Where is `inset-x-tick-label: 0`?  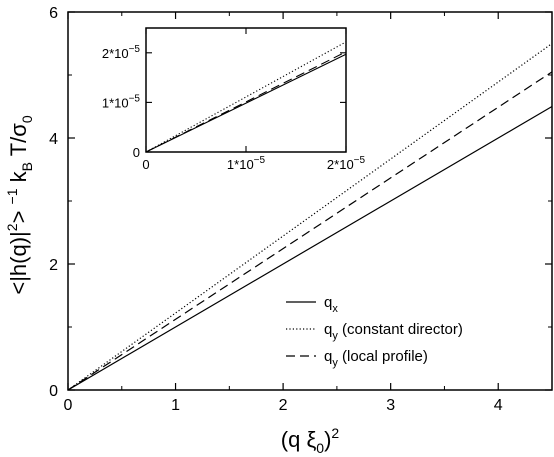
inset-x-tick-label: 0 is located at coordinates (145, 164).